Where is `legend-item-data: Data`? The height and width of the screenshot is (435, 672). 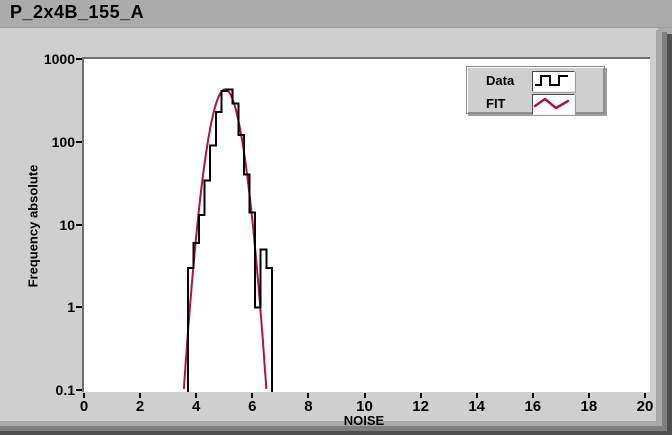
legend-item-data: Data is located at coordinates (535, 81).